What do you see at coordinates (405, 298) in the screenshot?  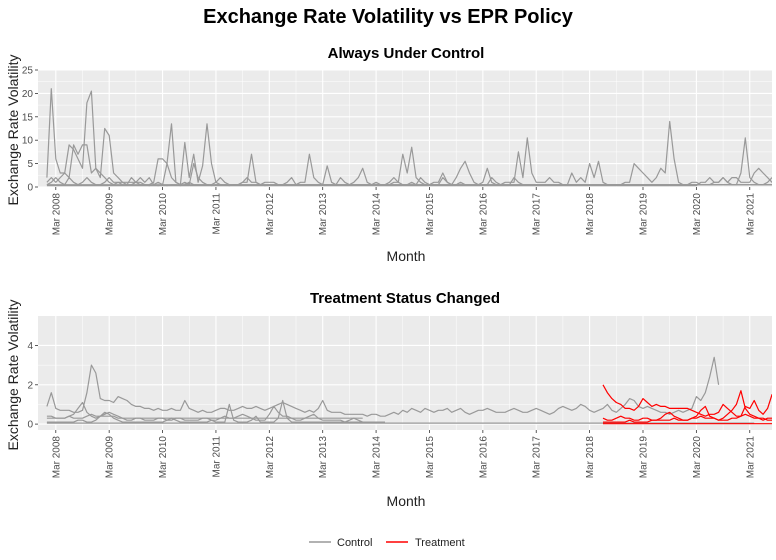 I see `panel-2-title: Treatment Status Changed` at bounding box center [405, 298].